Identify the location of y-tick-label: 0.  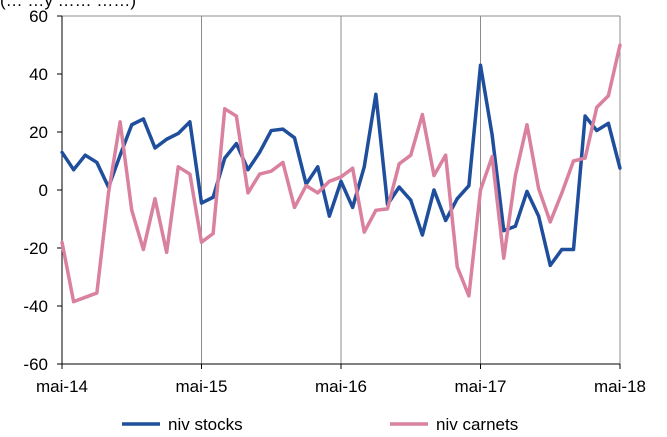
(43, 190).